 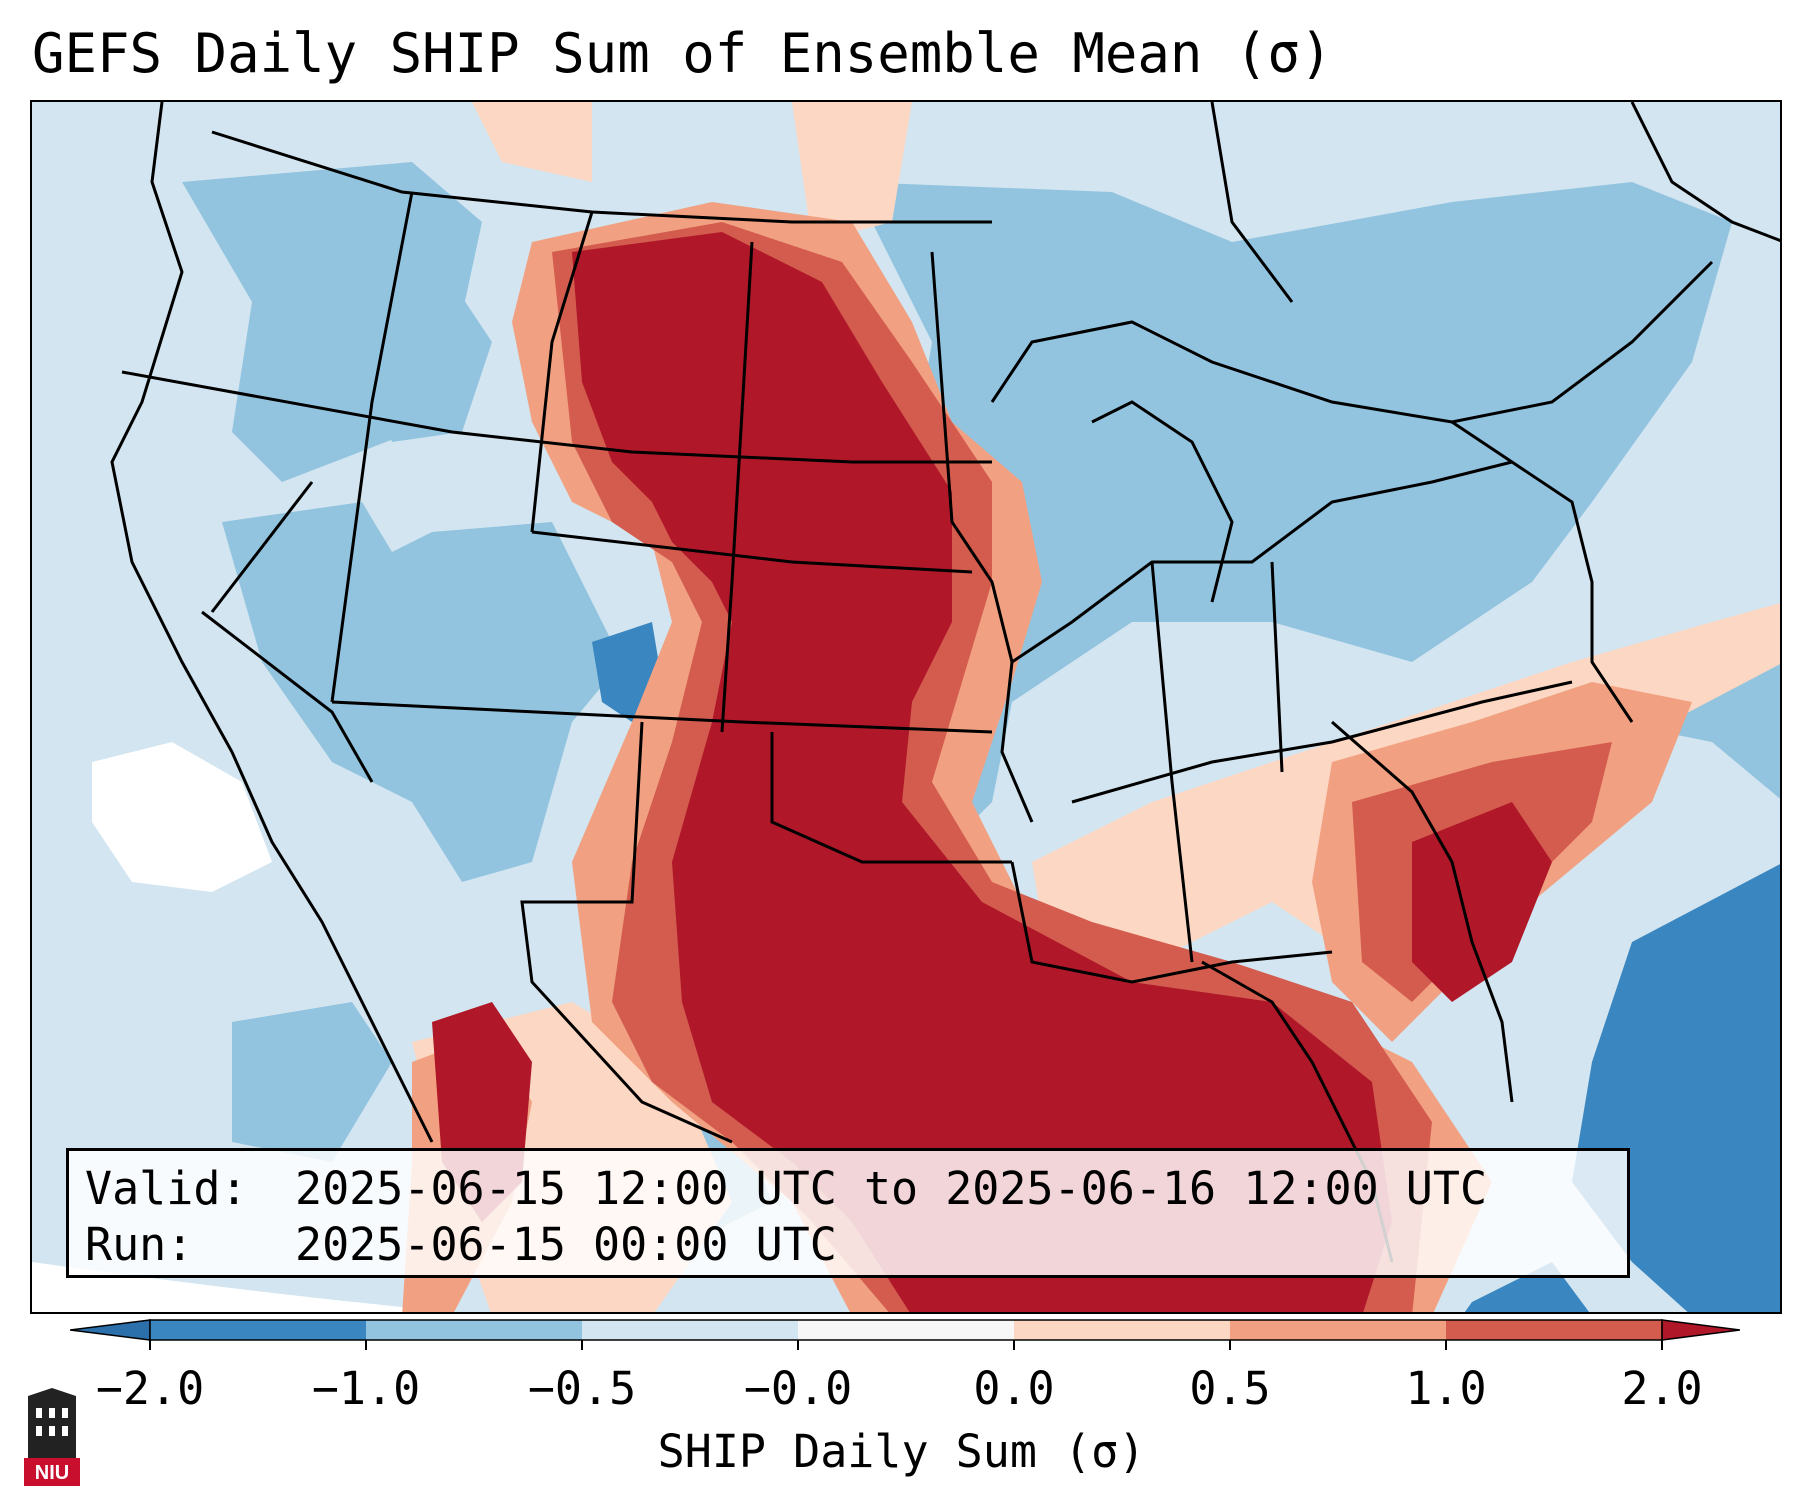 I want to click on colorbar-tick-label: 0.5, so click(x=1230, y=1388).